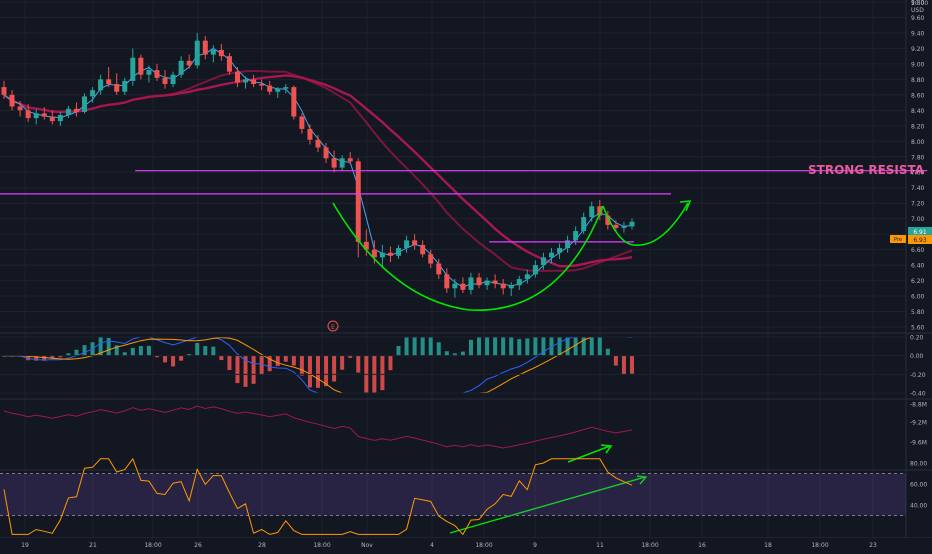  I want to click on time-tick-14: 18:00, so click(819, 545).